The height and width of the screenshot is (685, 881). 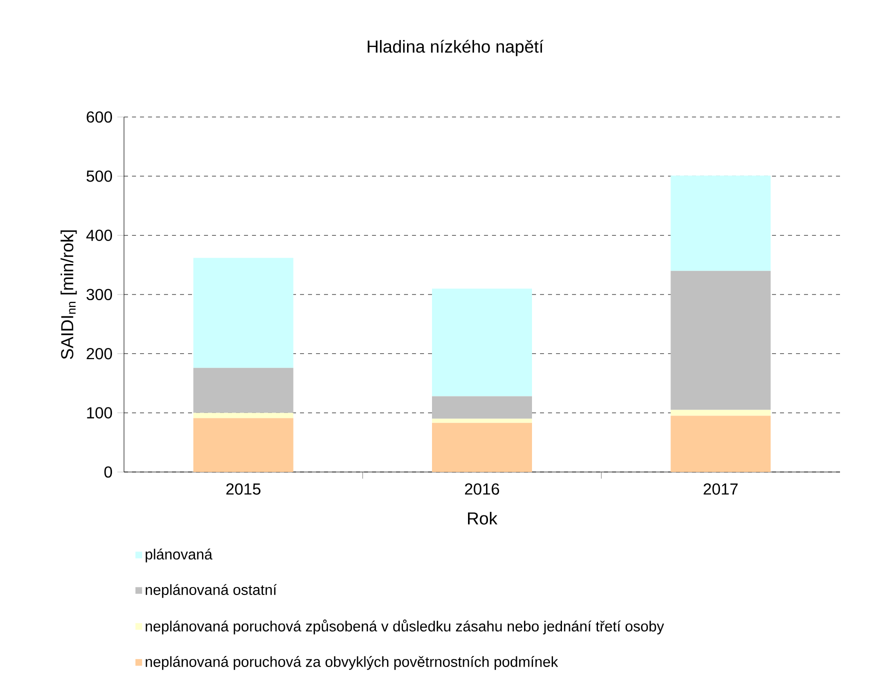 What do you see at coordinates (99, 176) in the screenshot?
I see `y-tick-label: 500` at bounding box center [99, 176].